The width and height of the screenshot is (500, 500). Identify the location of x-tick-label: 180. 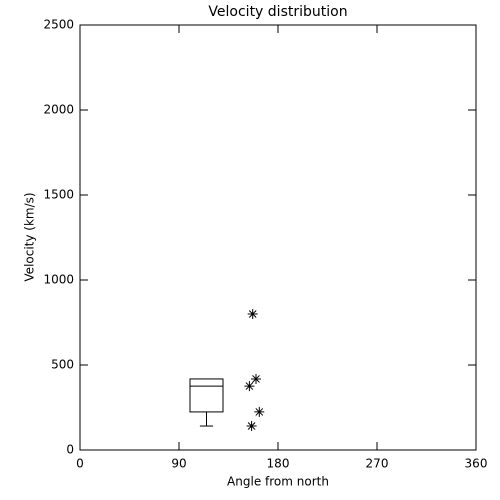
(278, 464).